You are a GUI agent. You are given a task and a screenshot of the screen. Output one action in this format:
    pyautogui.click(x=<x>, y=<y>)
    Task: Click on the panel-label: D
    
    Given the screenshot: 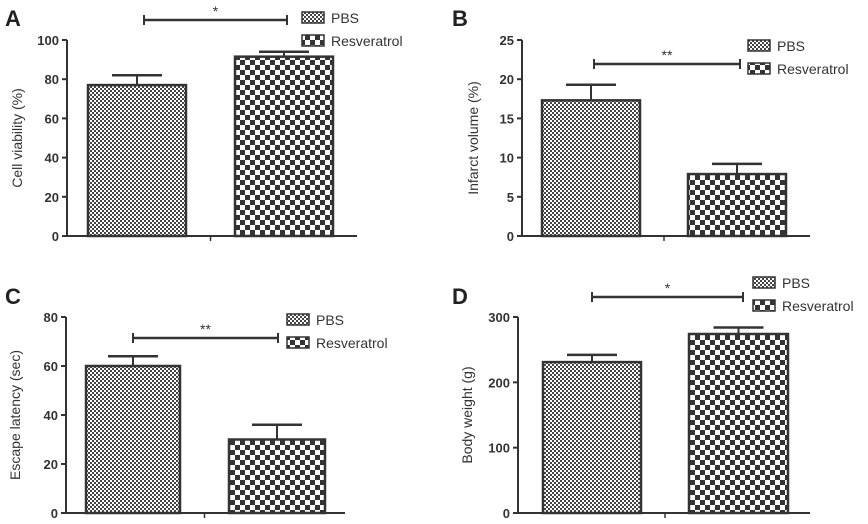 What is the action you would take?
    pyautogui.click(x=460, y=296)
    